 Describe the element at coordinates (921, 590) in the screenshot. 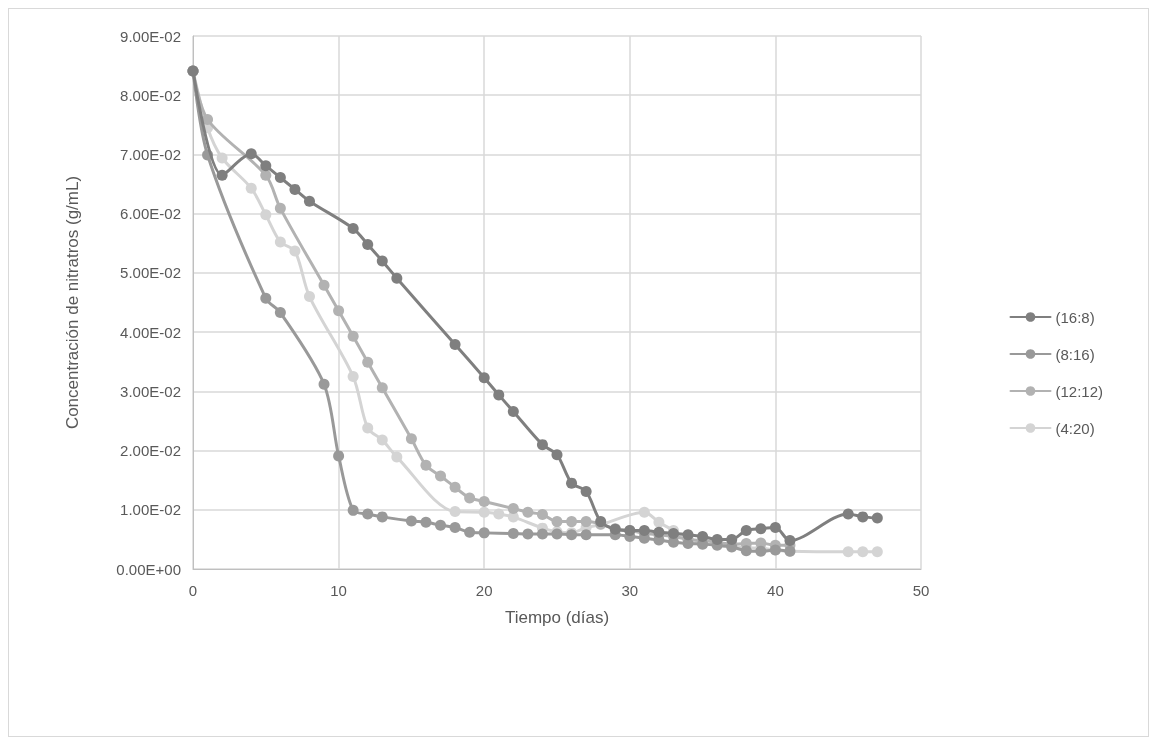

I see `x-tick-label: 50` at that location.